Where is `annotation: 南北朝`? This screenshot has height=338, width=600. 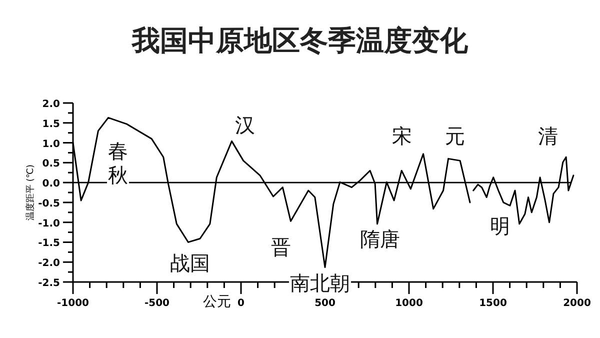
annotation: 南北朝 is located at coordinates (320, 283).